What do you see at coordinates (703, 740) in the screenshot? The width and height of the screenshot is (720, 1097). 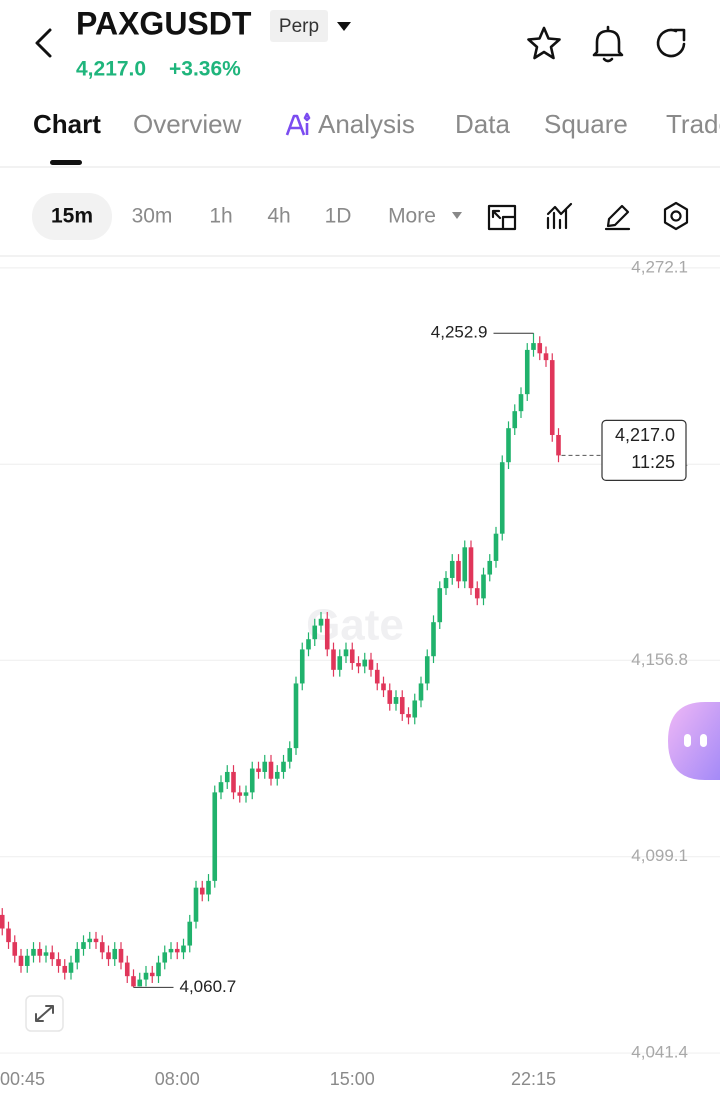 I see `assistant-eye` at bounding box center [703, 740].